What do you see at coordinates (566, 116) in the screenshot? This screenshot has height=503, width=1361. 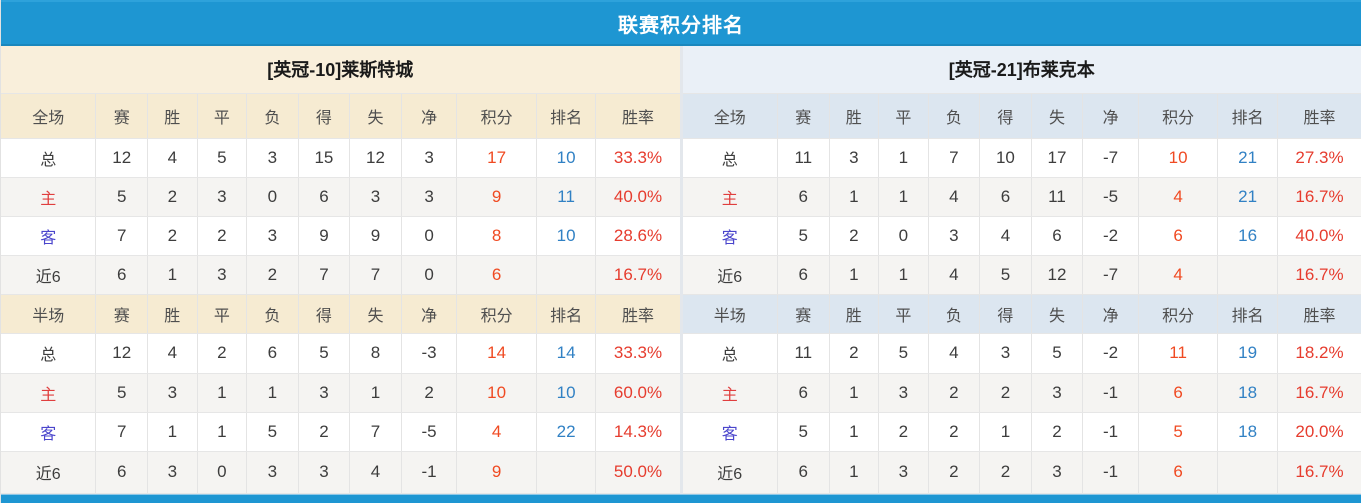 I see `column-header: 排名` at bounding box center [566, 116].